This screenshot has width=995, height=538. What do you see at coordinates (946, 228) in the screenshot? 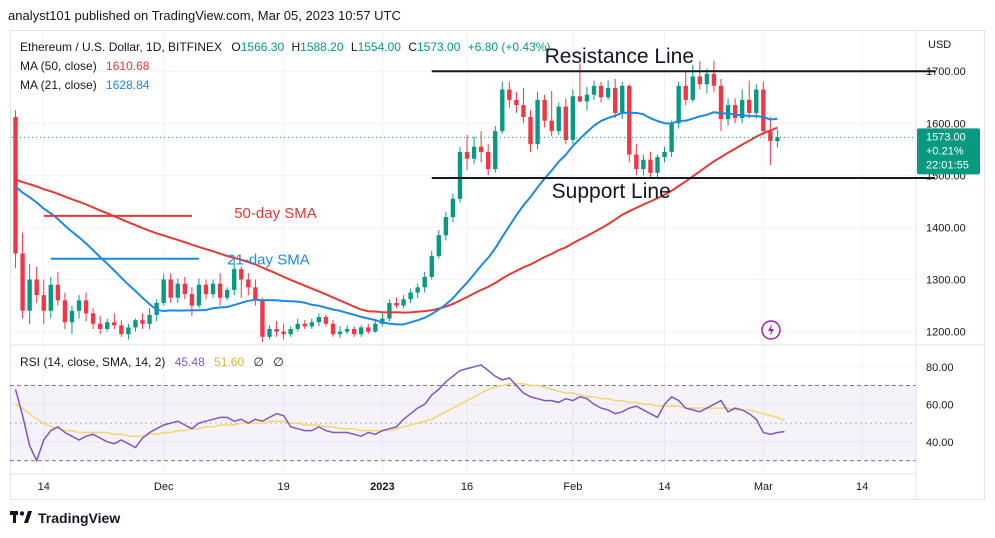
I see `price-tick-label: 1400.00` at bounding box center [946, 228].